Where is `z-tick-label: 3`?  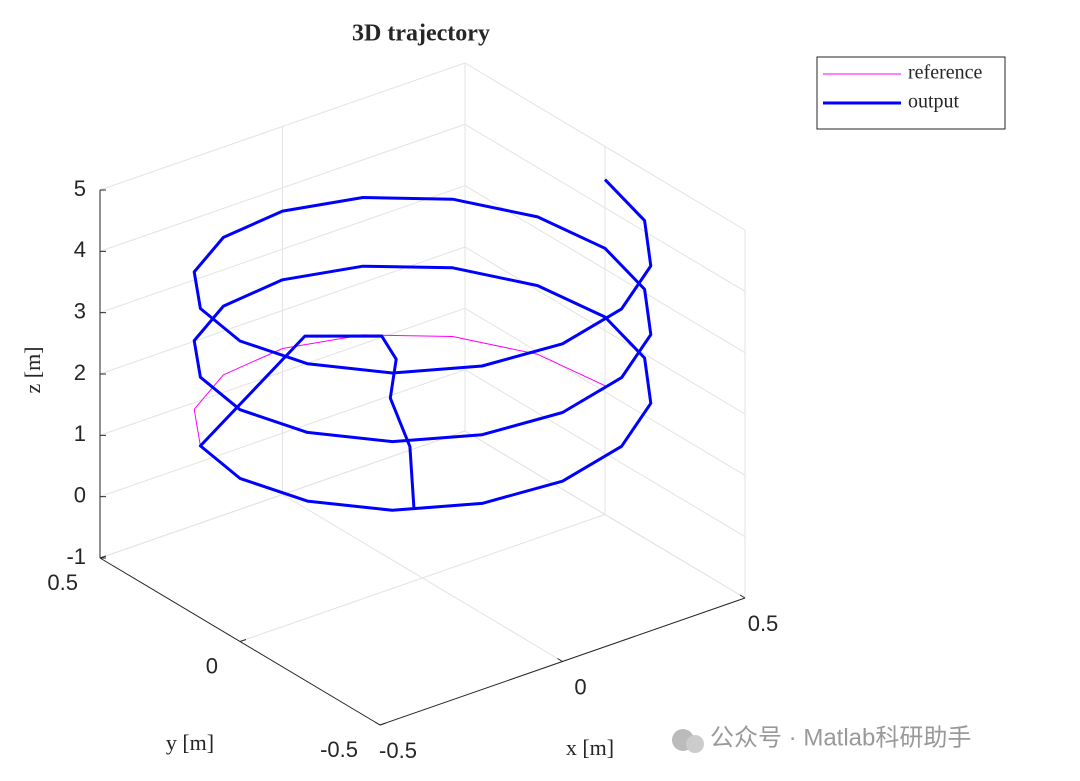 z-tick-label: 3 is located at coordinates (80, 310).